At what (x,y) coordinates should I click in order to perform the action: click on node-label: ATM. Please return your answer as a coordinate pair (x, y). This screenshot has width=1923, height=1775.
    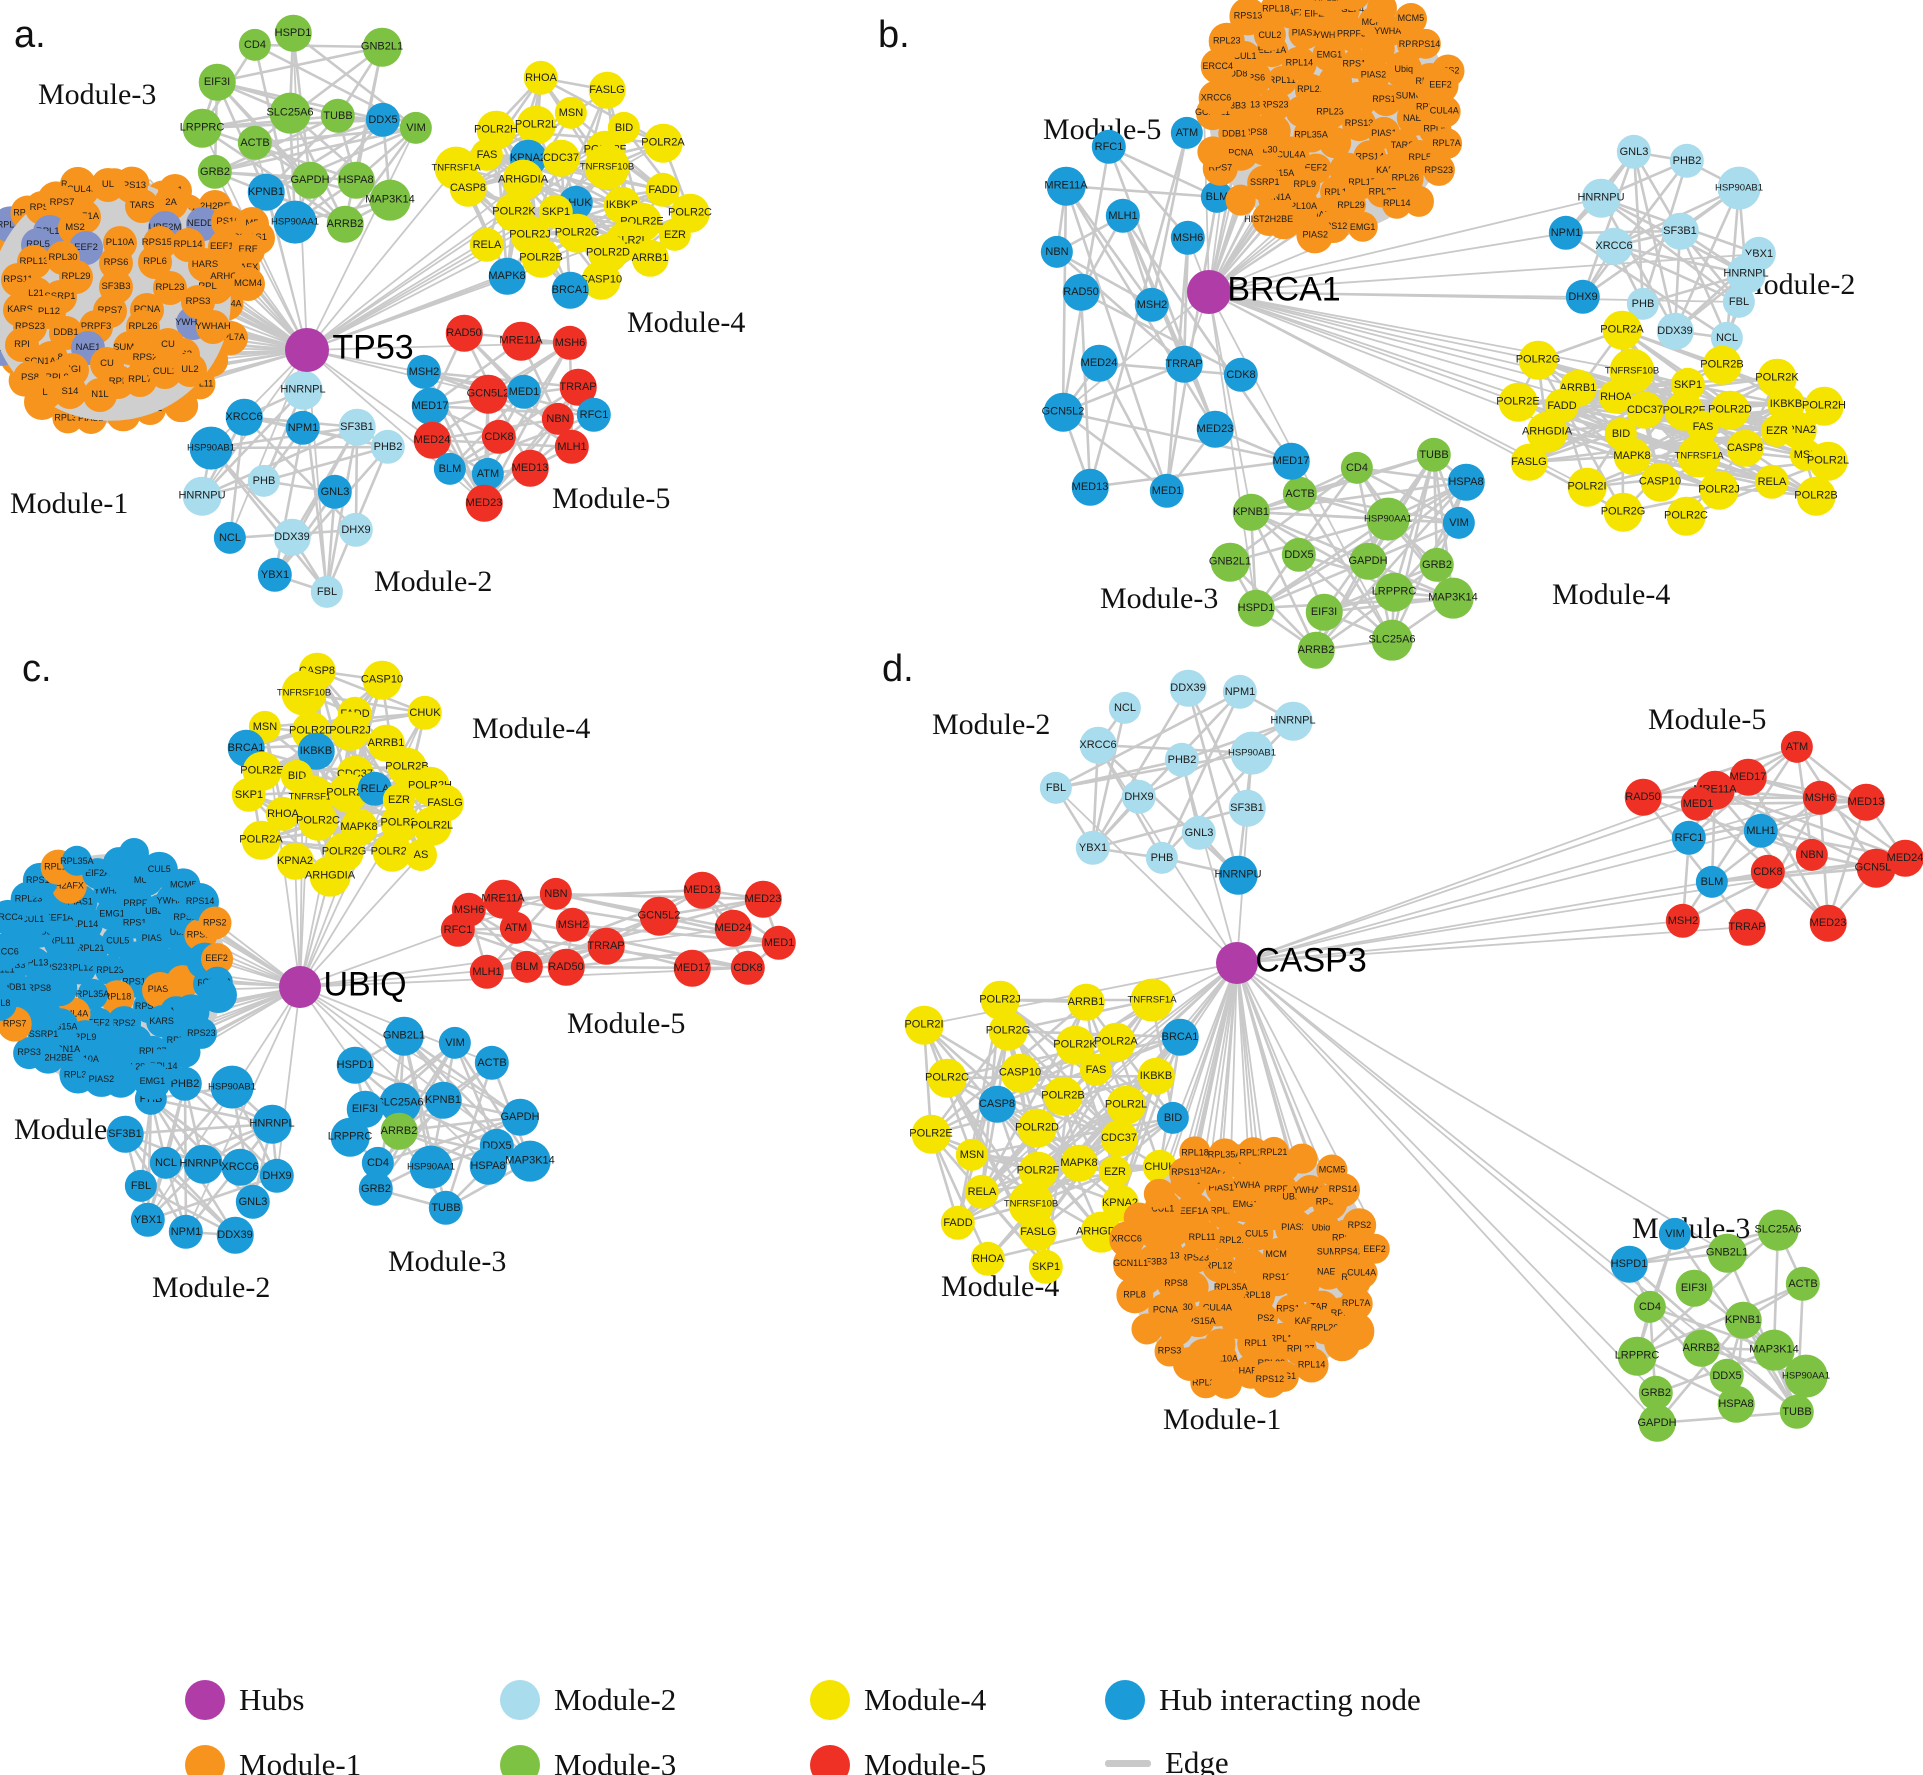
    Looking at the image, I should click on (1797, 746).